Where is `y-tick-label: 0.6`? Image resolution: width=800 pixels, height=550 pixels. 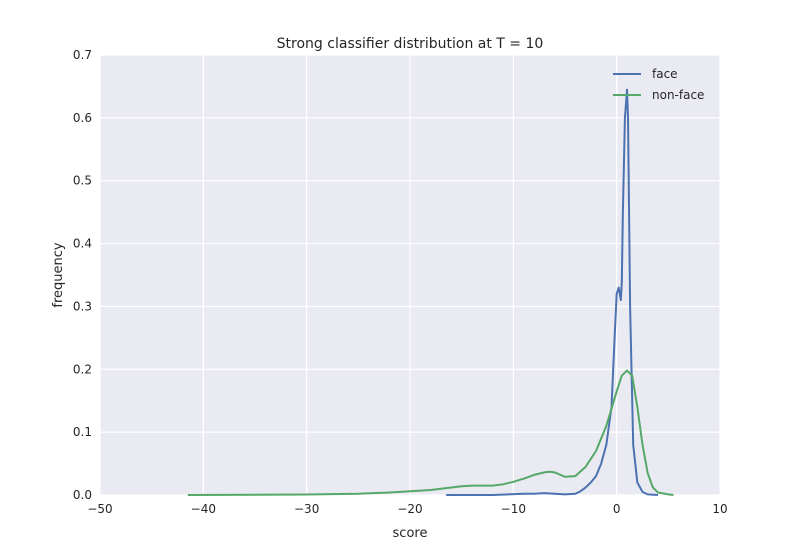 y-tick-label: 0.6 is located at coordinates (82, 118).